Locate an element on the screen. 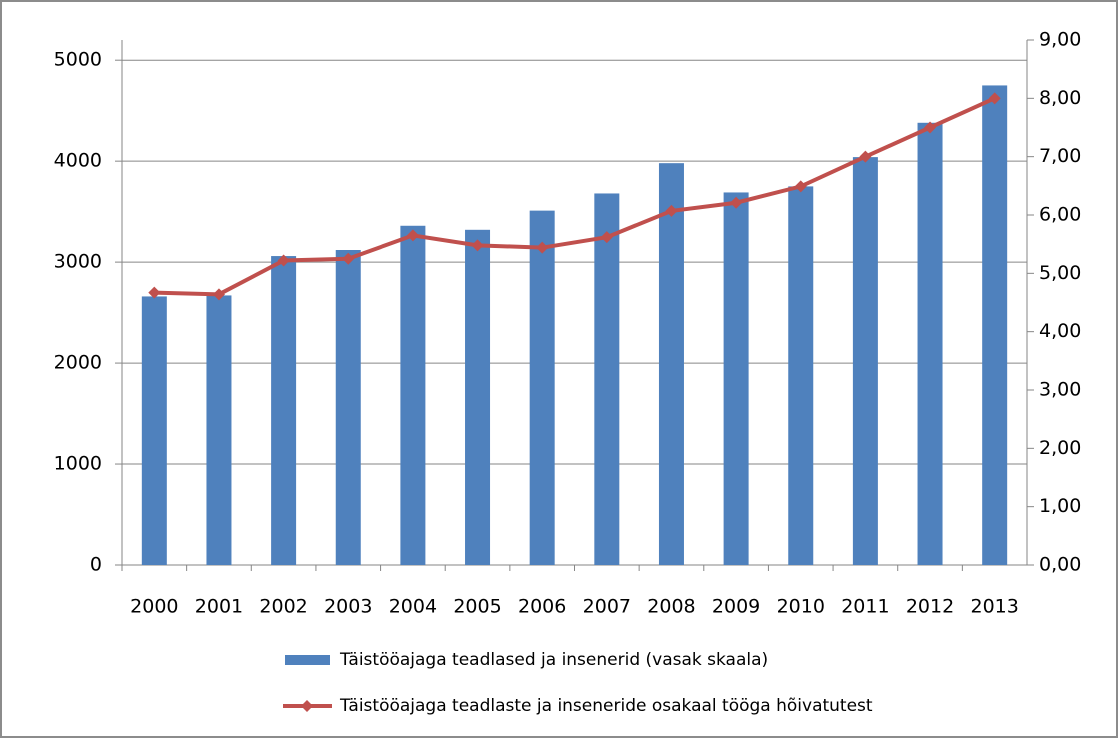 This screenshot has height=740, width=1120. y2-tick-label: 7,00 is located at coordinates (1060, 156).